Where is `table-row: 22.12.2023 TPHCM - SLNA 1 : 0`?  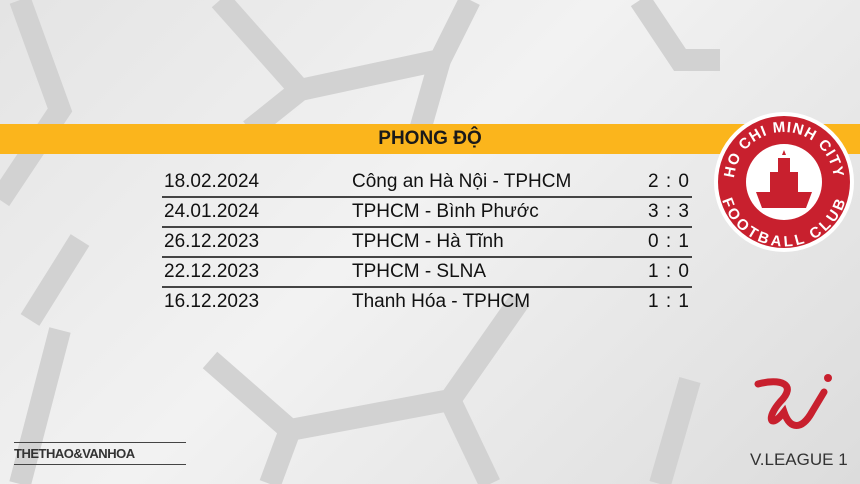 table-row: 22.12.2023 TPHCM - SLNA 1 : 0 is located at coordinates (427, 273).